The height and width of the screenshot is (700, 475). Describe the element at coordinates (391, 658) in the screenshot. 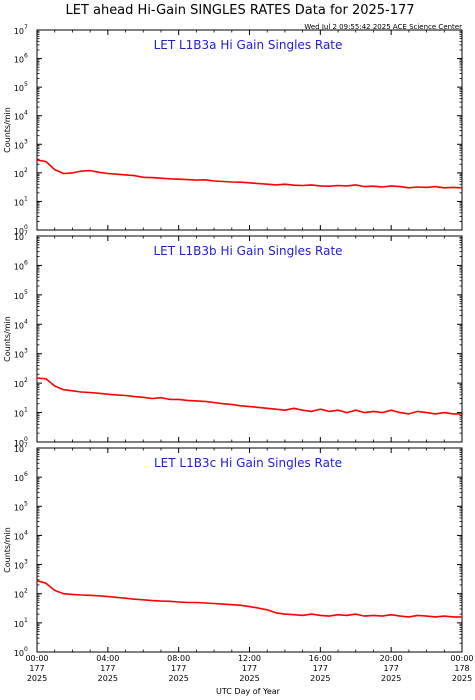

I see `x-tick-label: 20:00` at that location.